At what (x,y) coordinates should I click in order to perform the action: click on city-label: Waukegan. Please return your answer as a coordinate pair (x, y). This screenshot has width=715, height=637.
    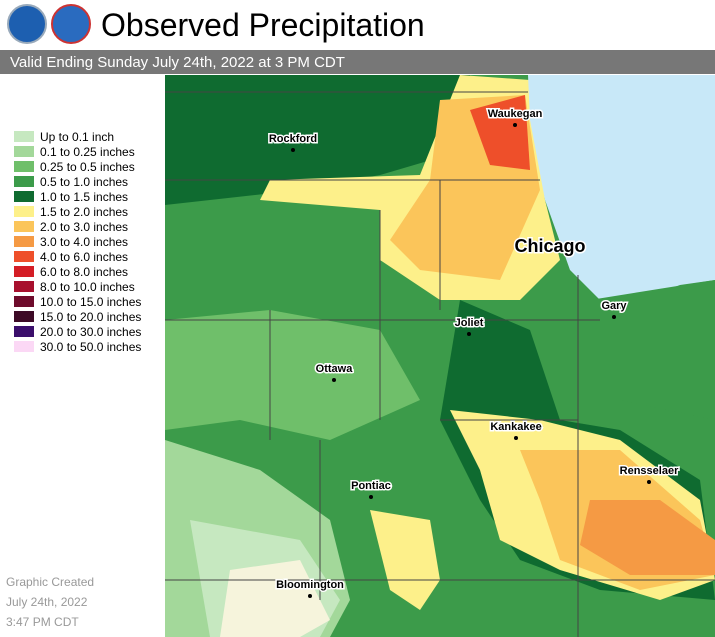
    Looking at the image, I should click on (515, 114).